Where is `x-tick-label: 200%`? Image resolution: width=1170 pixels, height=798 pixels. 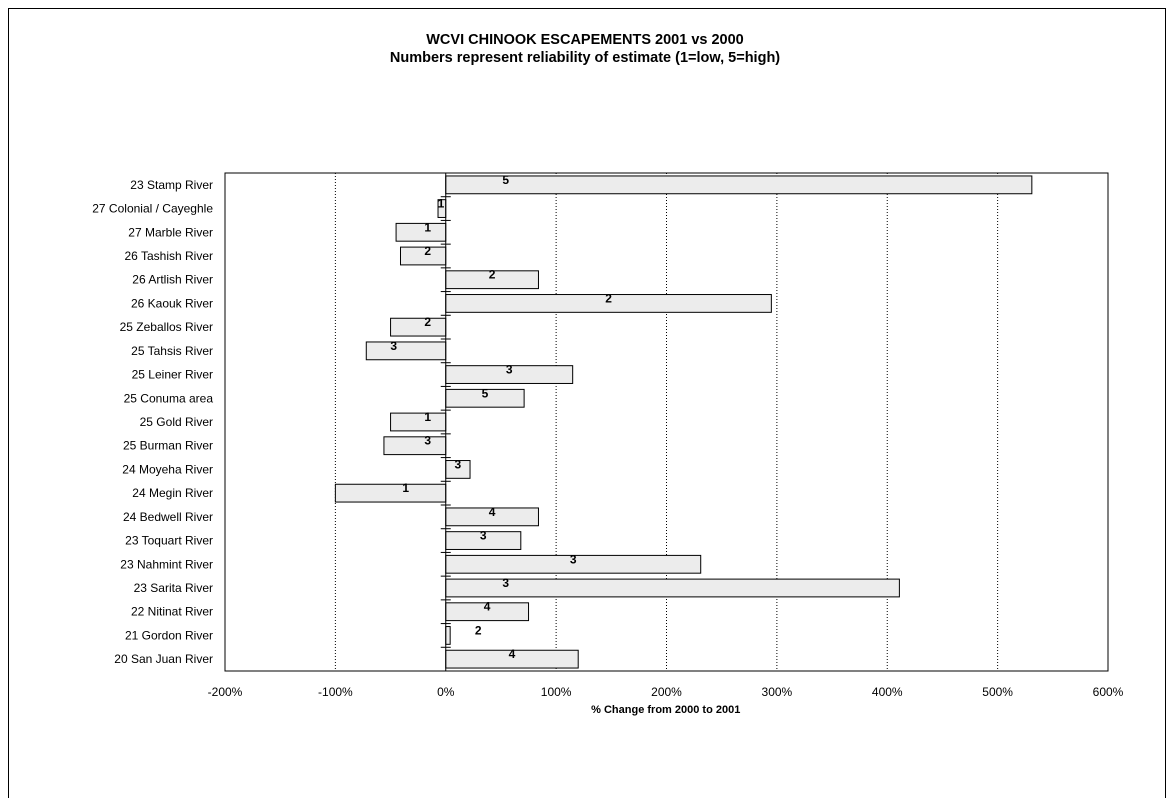
x-tick-label: 200% is located at coordinates (666, 692).